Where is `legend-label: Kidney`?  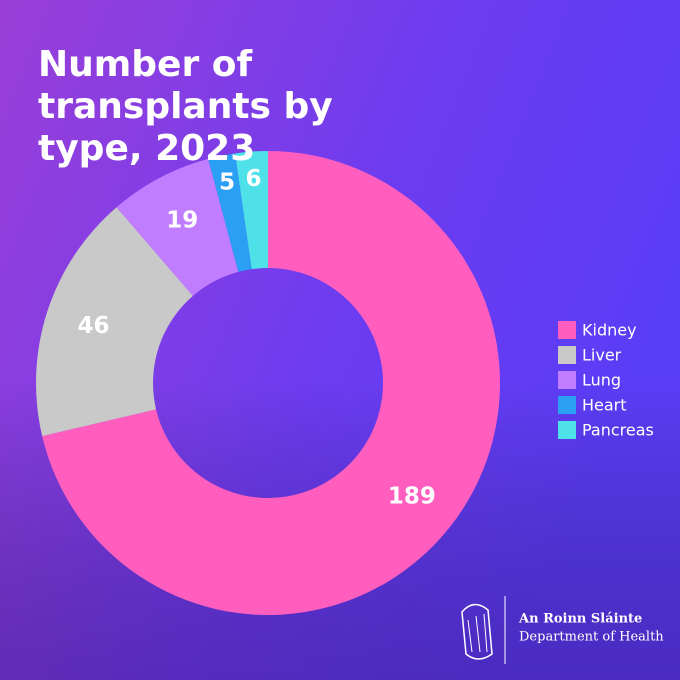 legend-label: Kidney is located at coordinates (609, 330).